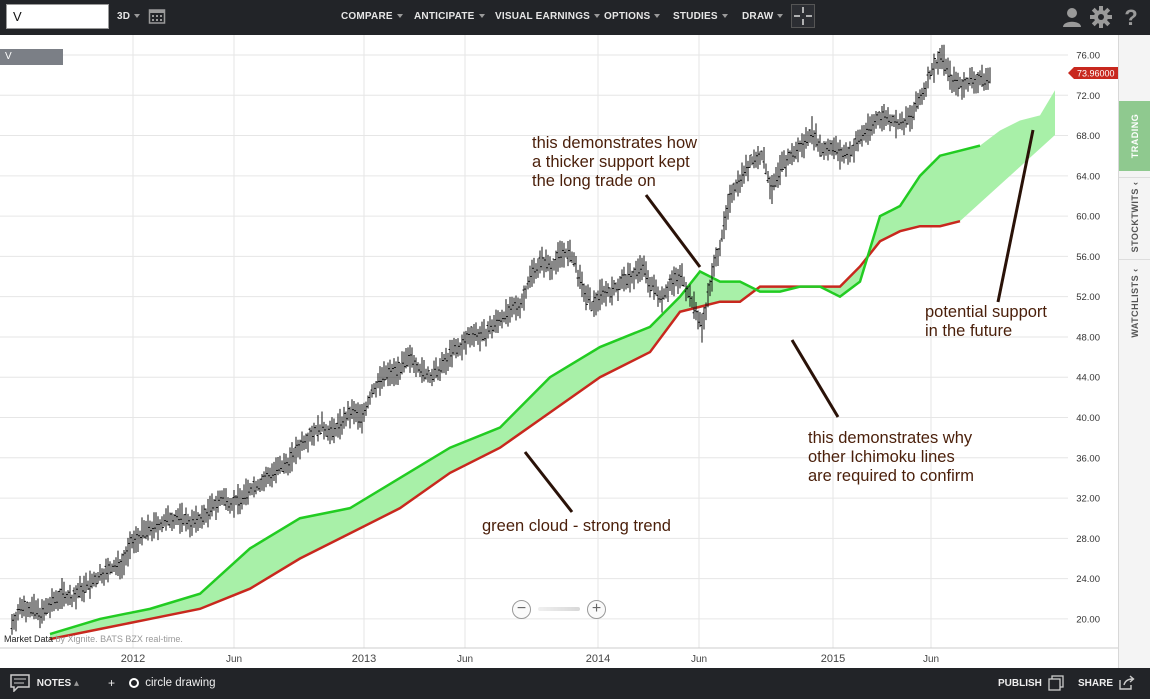  I want to click on y-tick-label: 68.00, so click(1088, 136).